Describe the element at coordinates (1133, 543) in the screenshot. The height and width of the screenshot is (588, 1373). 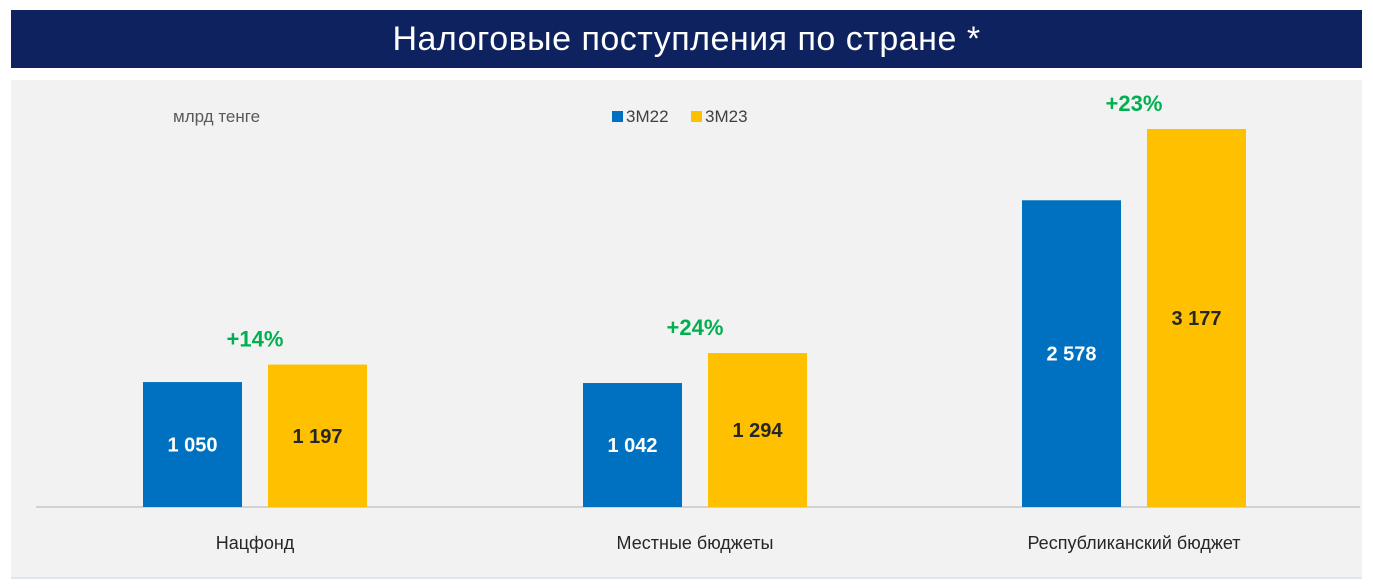
I see `category-label: Республиканский бюджет` at that location.